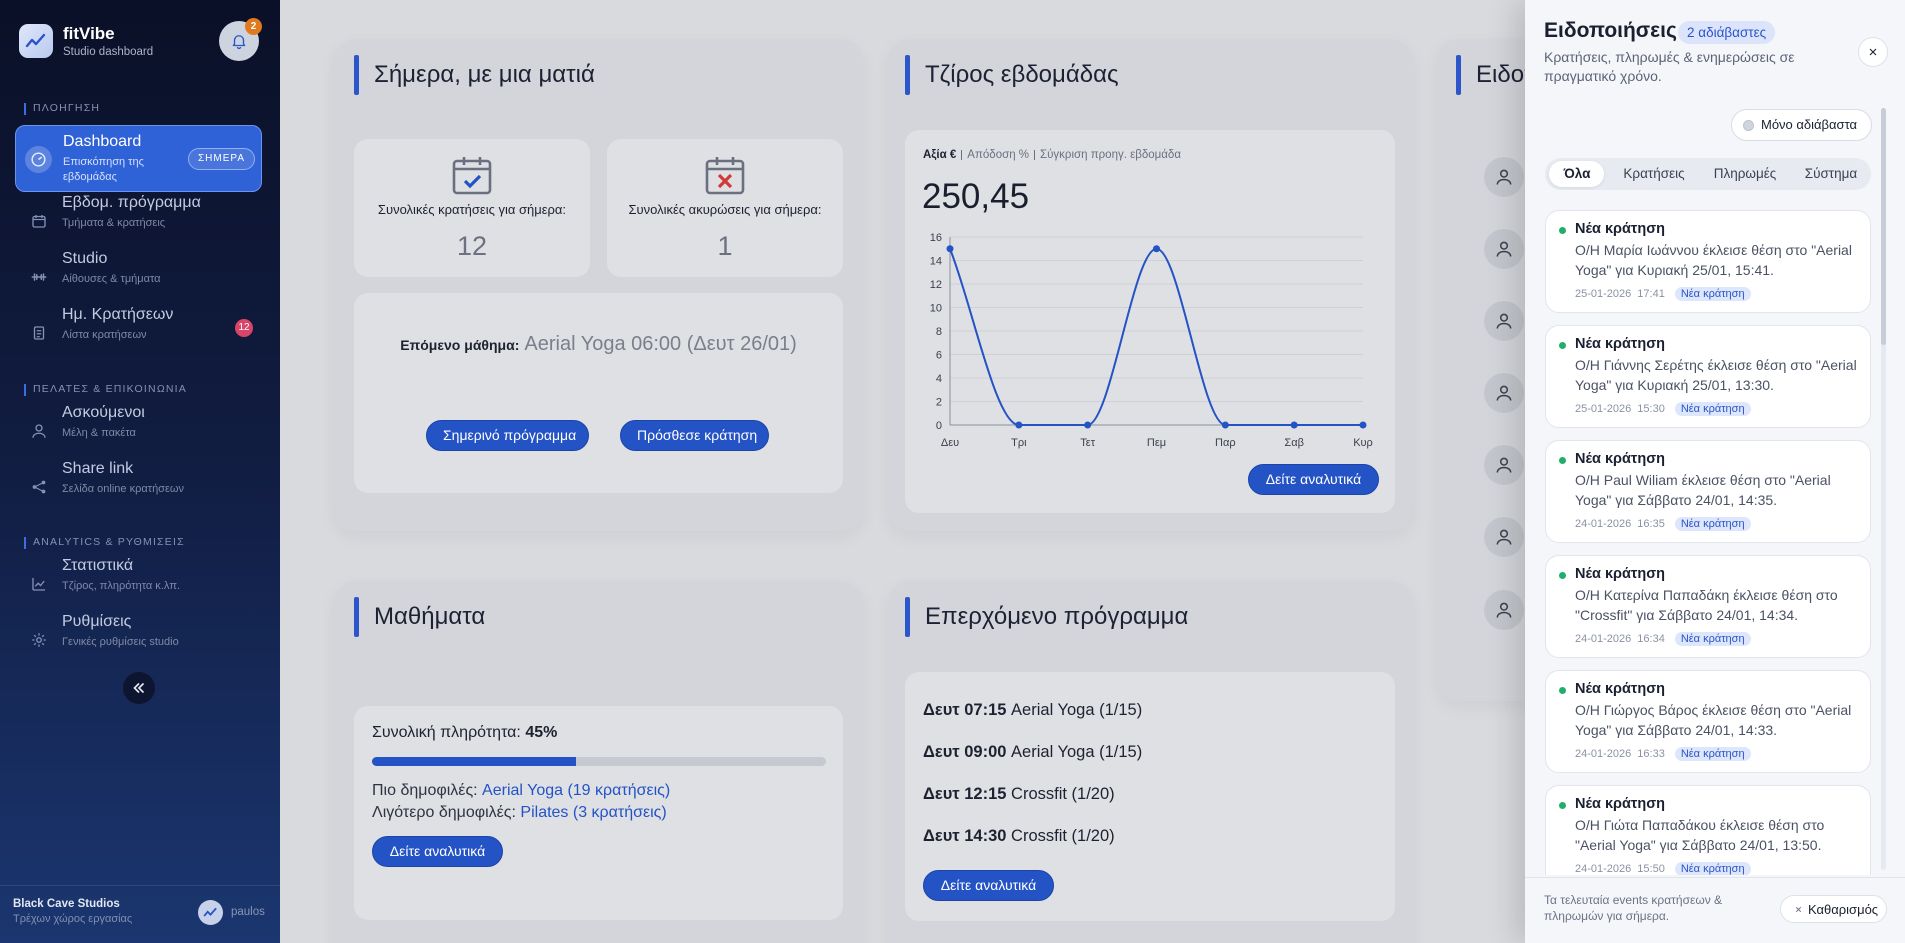 The image size is (1905, 943). Describe the element at coordinates (1022, 74) in the screenshot. I see `card-title: Τζίρος εβδομάδας` at that location.